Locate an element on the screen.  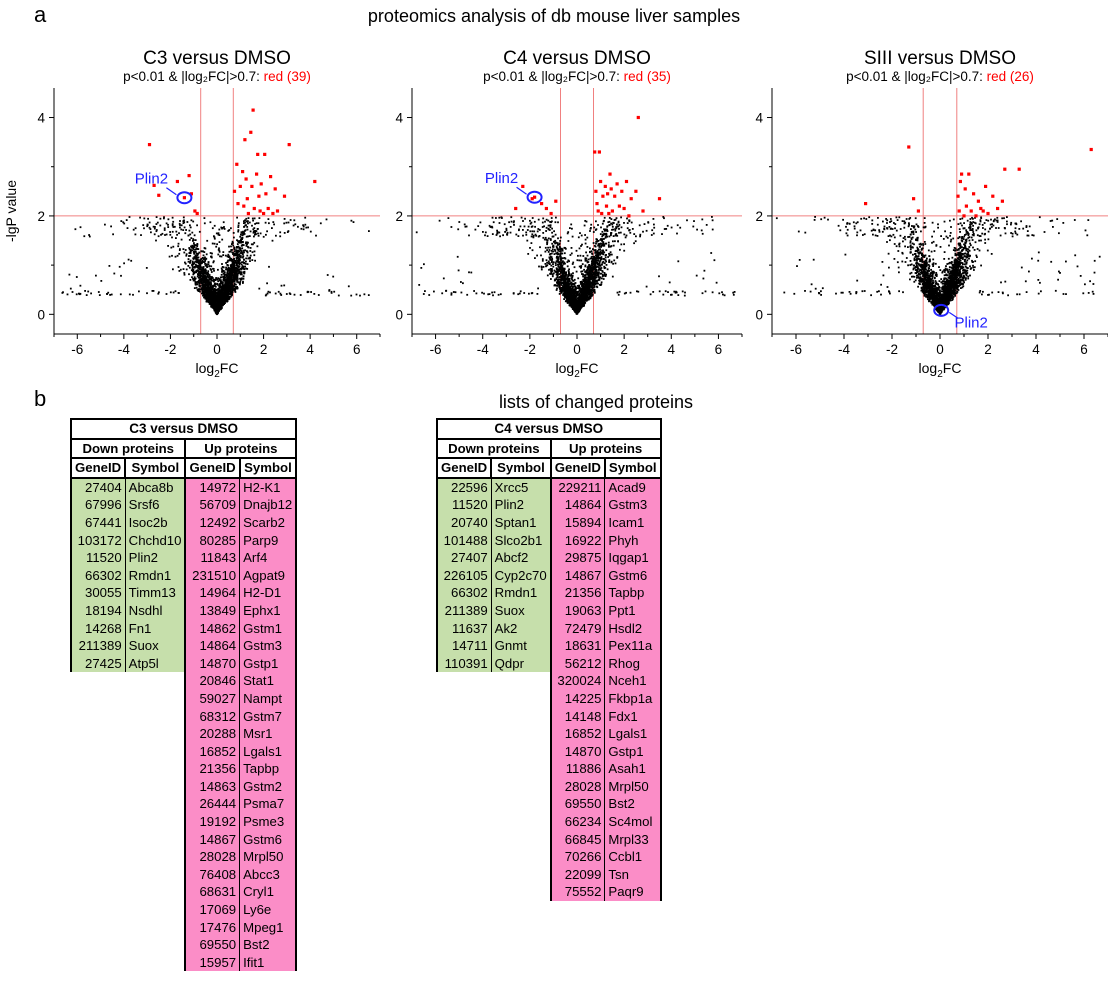
plin2-label: Plin2 is located at coordinates (151, 179).